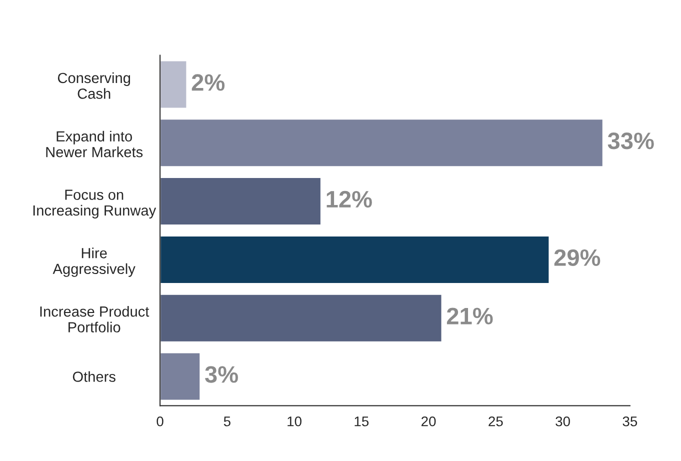 The height and width of the screenshot is (461, 681). What do you see at coordinates (227, 421) in the screenshot?
I see `x-tick-label: 5` at bounding box center [227, 421].